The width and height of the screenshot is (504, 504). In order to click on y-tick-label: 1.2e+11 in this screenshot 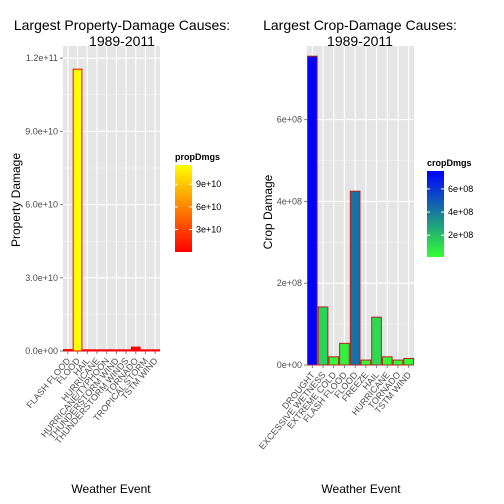, I will do `click(42, 58)`.